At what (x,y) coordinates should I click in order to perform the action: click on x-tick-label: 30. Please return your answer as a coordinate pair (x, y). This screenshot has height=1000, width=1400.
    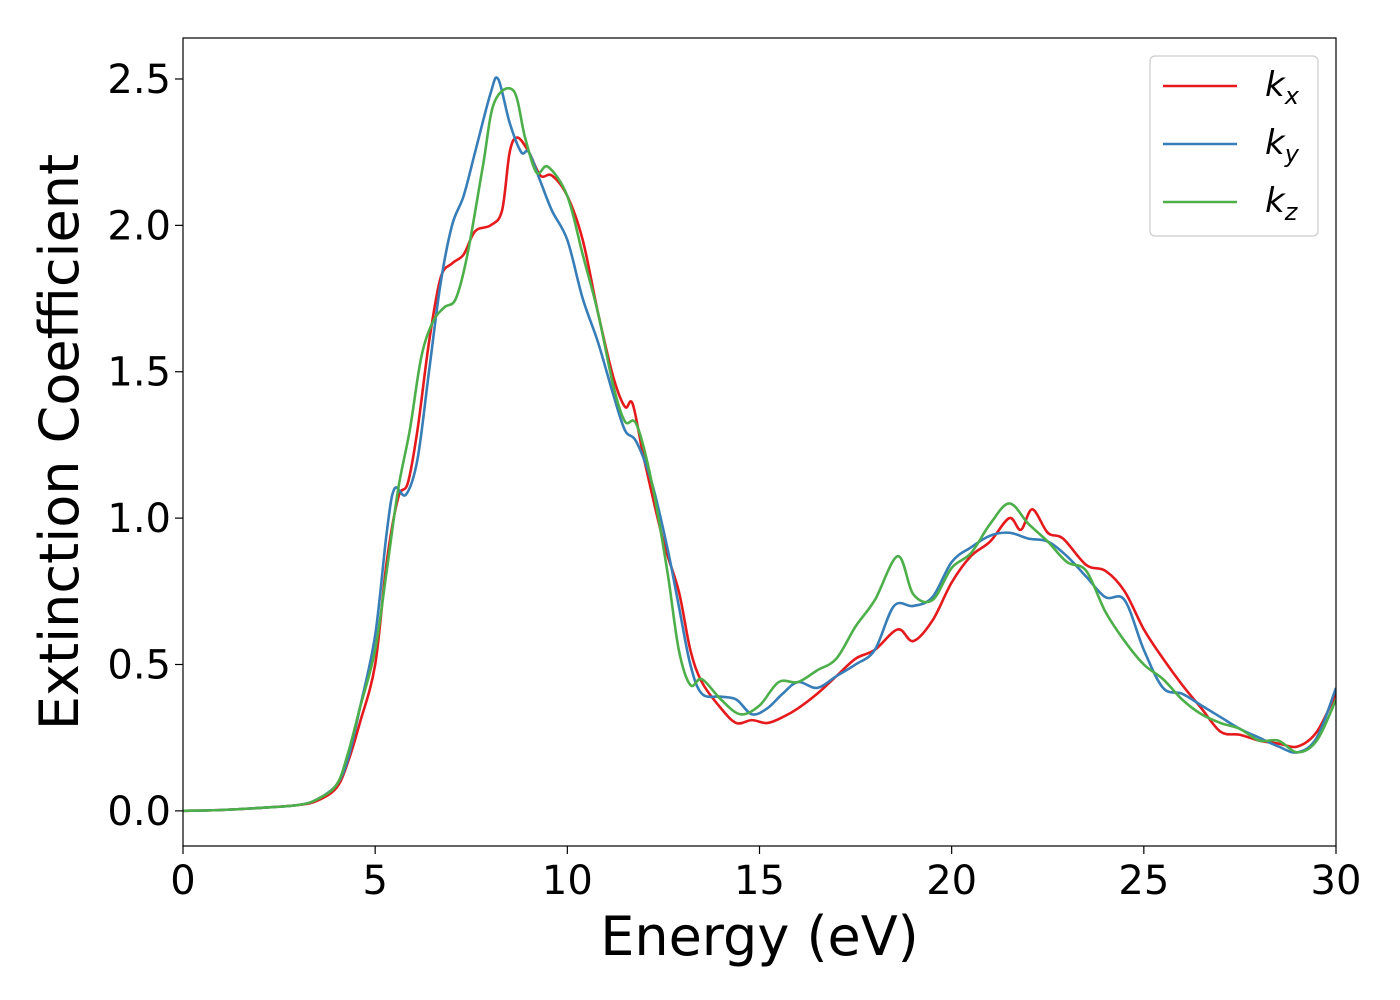
    Looking at the image, I should click on (1336, 881).